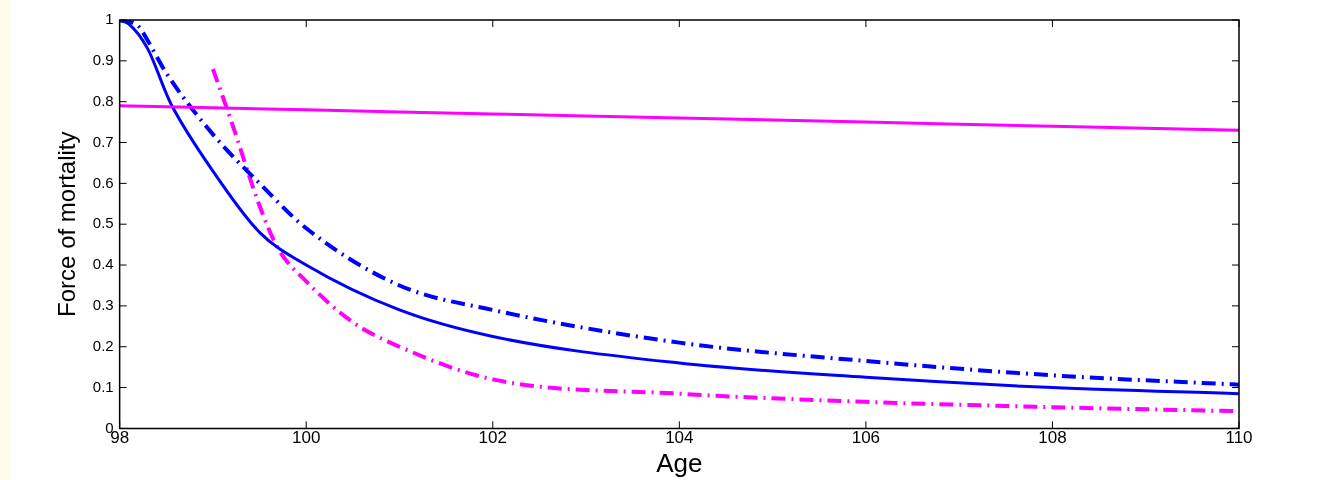  Describe the element at coordinates (103, 100) in the screenshot. I see `y-tick-label: 0.8` at that location.